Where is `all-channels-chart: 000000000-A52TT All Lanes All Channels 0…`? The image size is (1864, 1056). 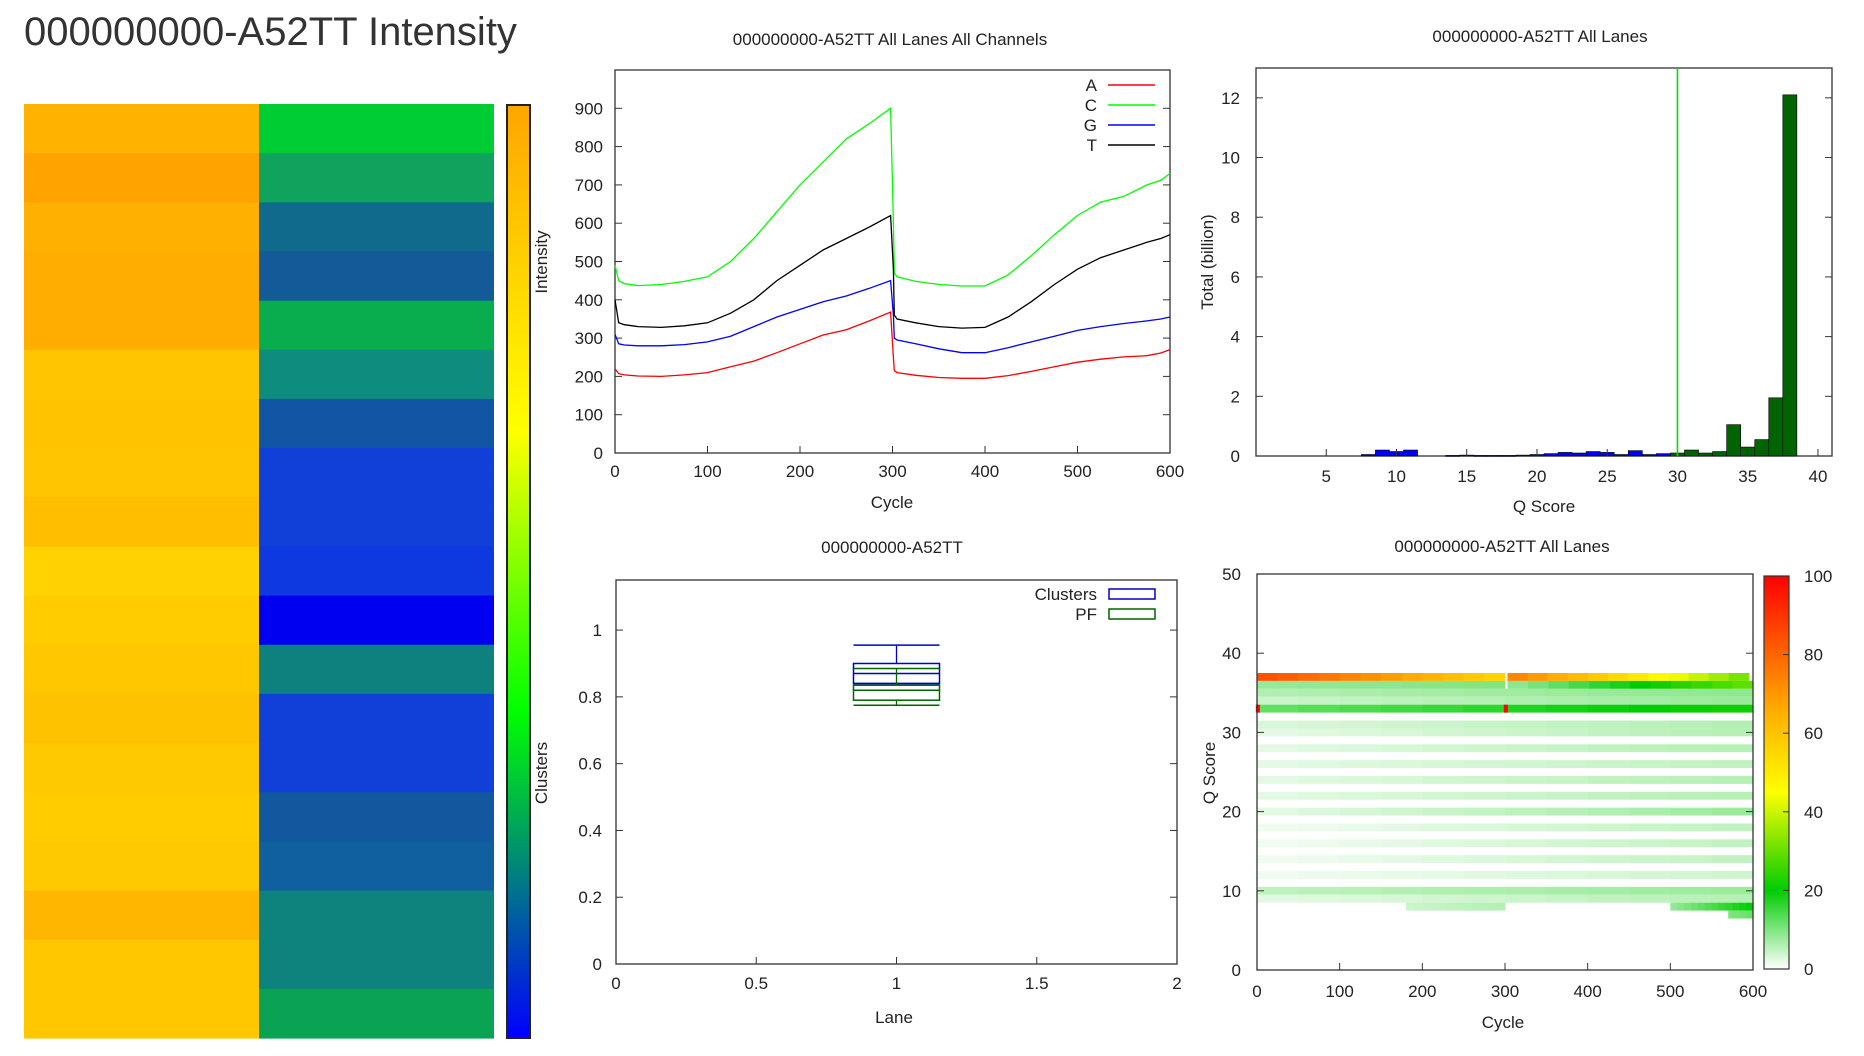
all-channels-chart: 000000000-A52TT All Lanes All Channels 0… is located at coordinates (880, 271).